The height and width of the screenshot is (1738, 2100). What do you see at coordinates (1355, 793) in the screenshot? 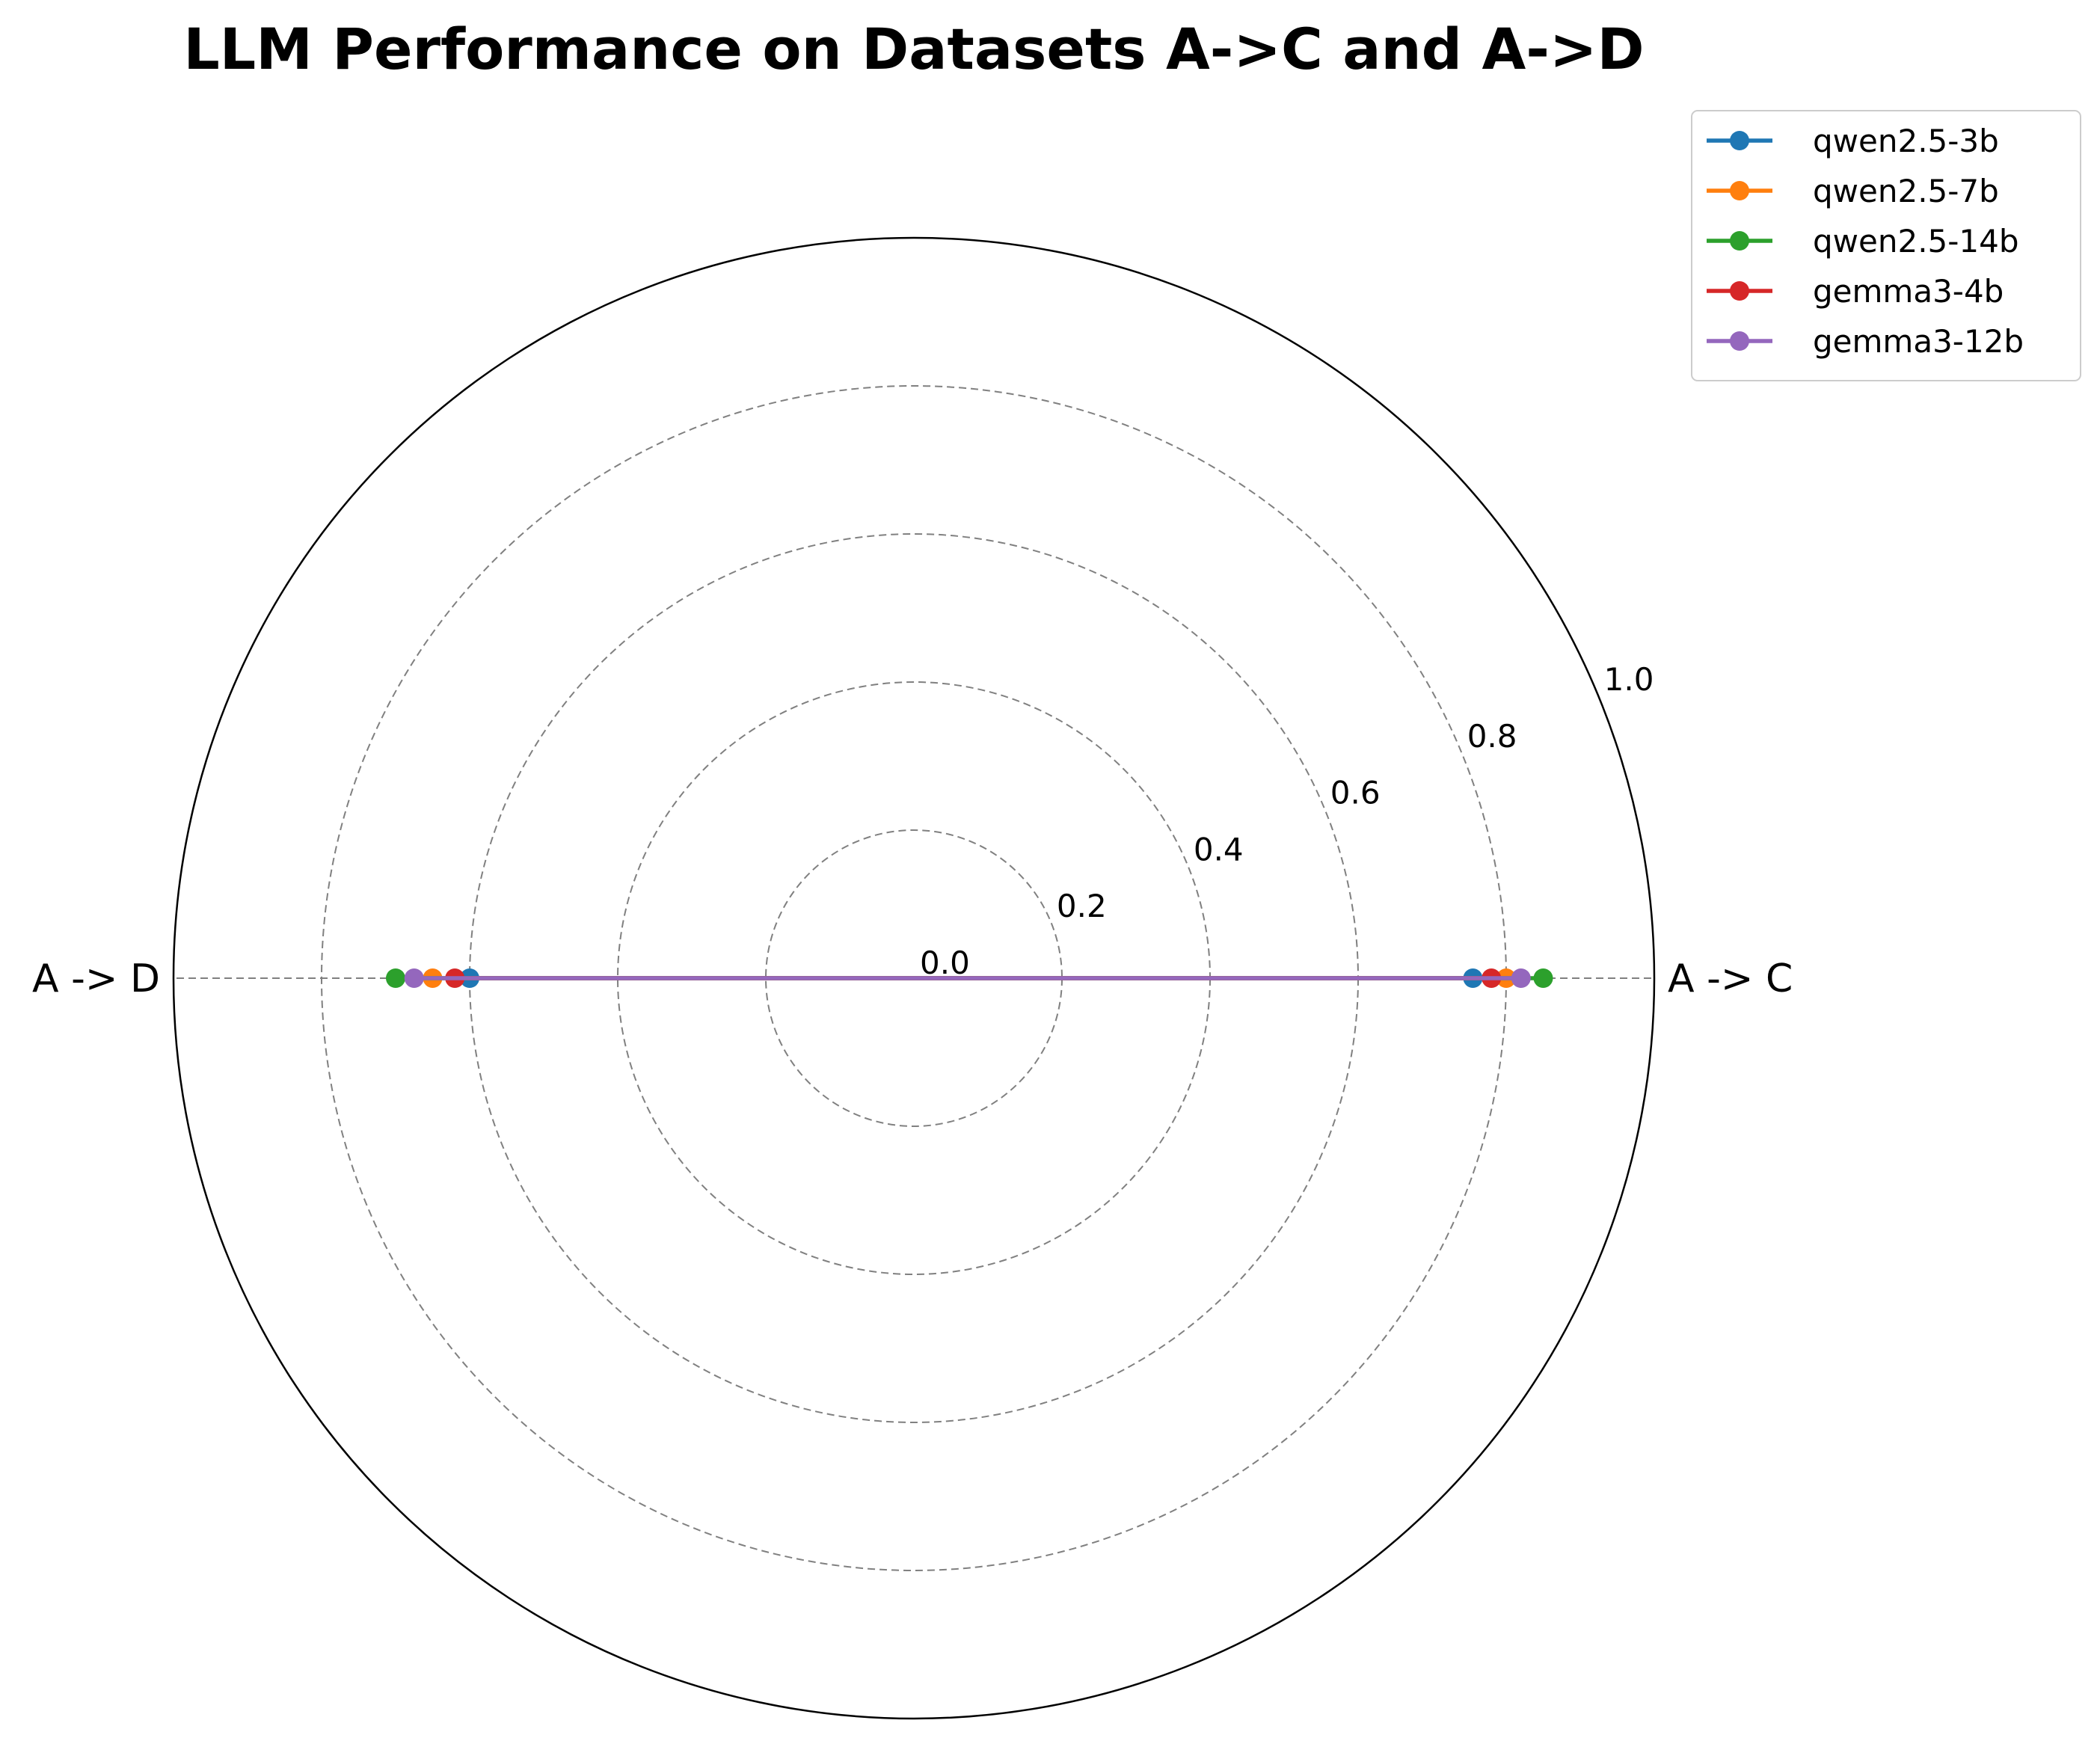
I see `rtick-label-3: 0.6` at bounding box center [1355, 793].